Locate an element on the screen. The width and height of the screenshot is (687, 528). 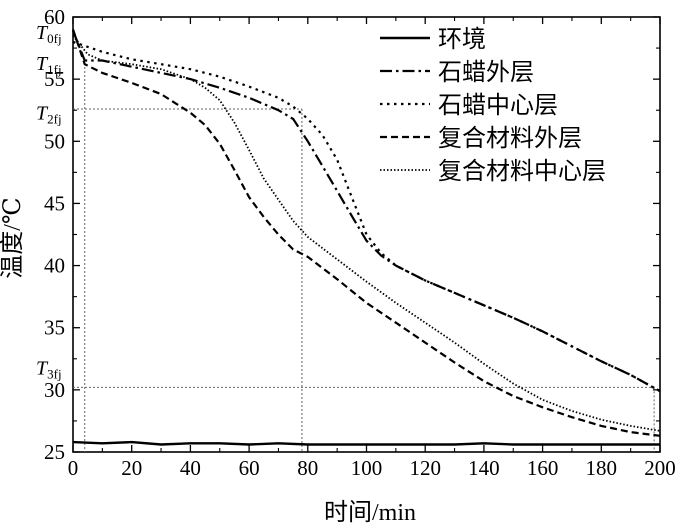
y-tick-label: 25 is located at coordinates (54, 452).